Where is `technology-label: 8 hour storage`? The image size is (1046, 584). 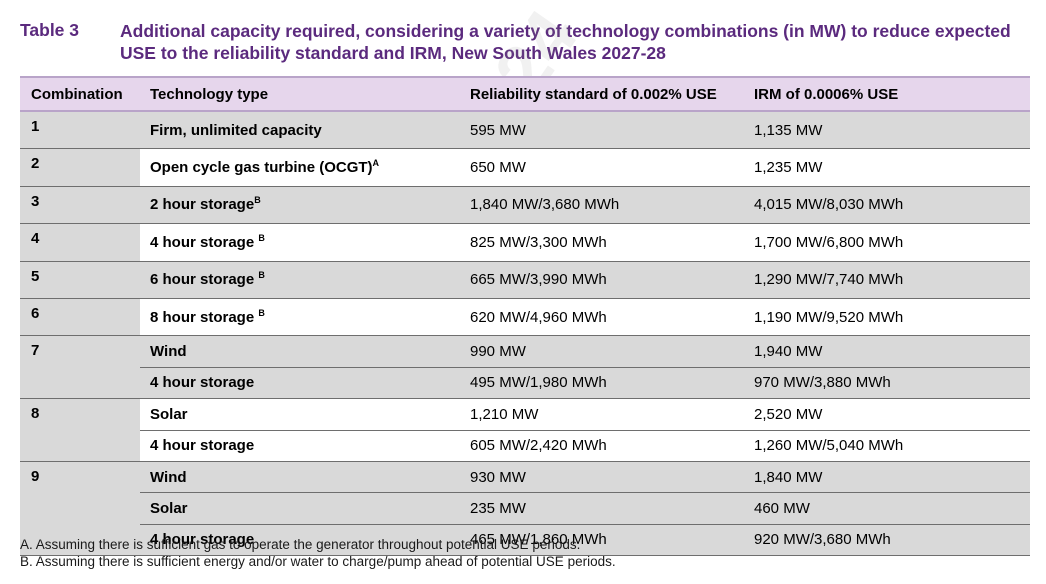
technology-label: 8 hour storage is located at coordinates (204, 317).